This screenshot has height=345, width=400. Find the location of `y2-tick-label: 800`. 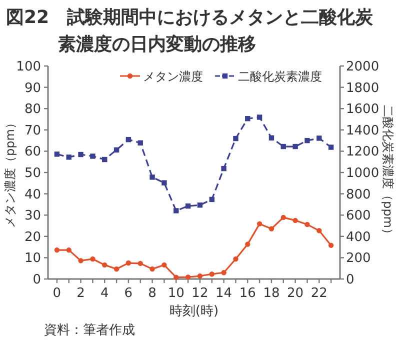

y2-tick-label: 800 is located at coordinates (358, 194).